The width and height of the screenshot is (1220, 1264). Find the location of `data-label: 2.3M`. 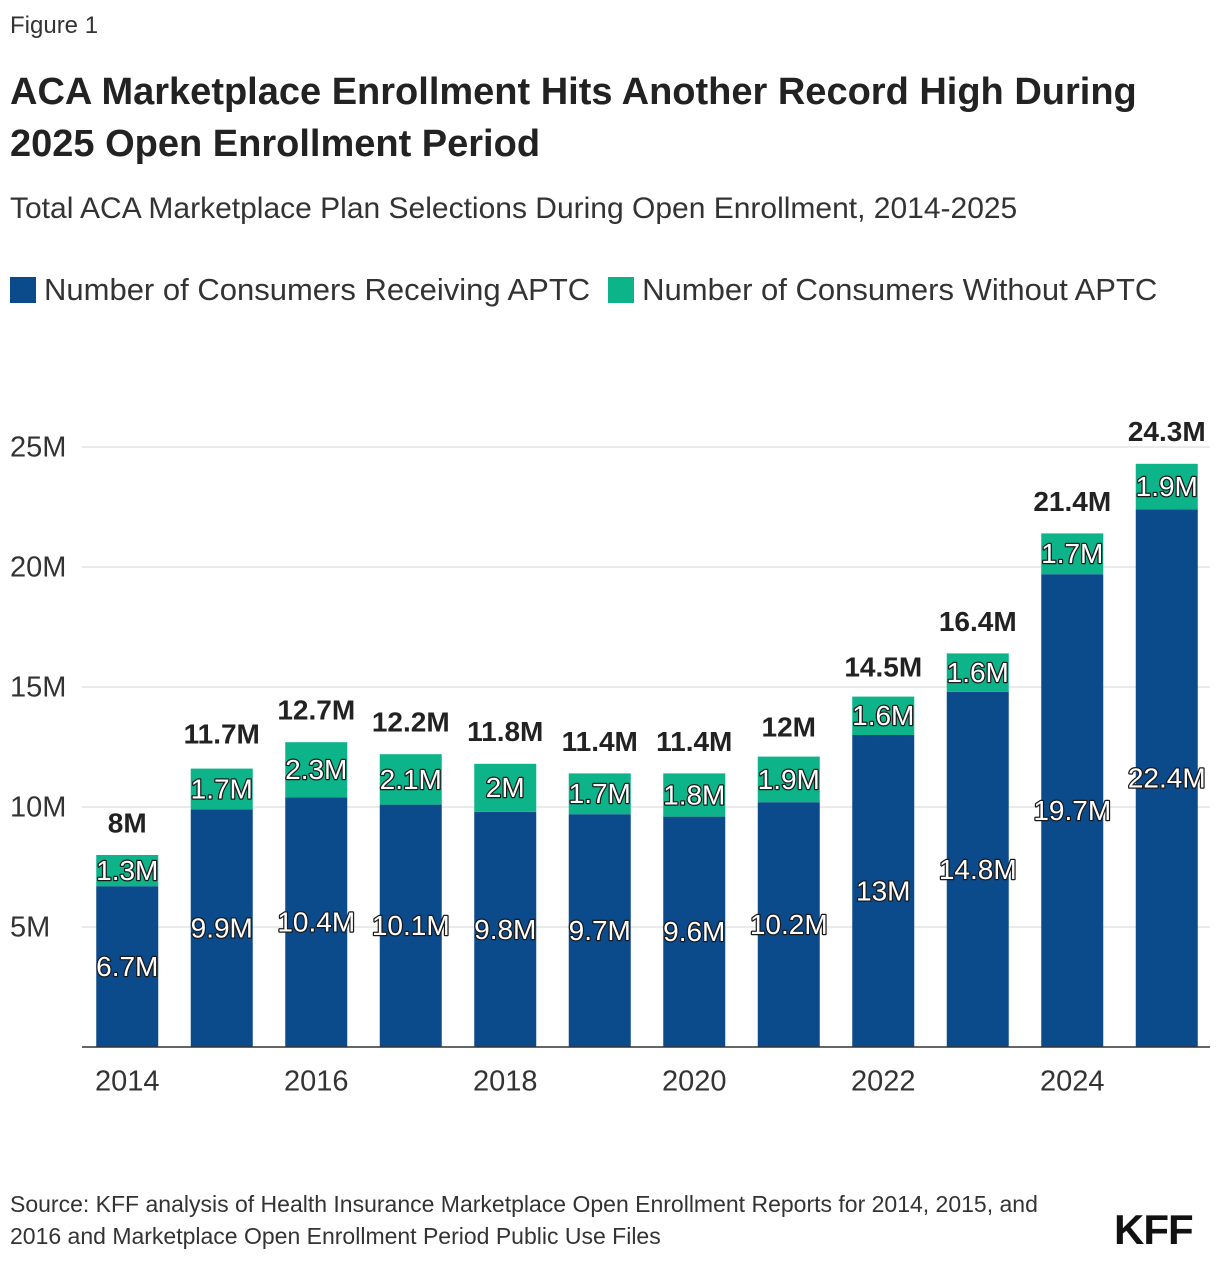

data-label: 2.3M is located at coordinates (316, 769).